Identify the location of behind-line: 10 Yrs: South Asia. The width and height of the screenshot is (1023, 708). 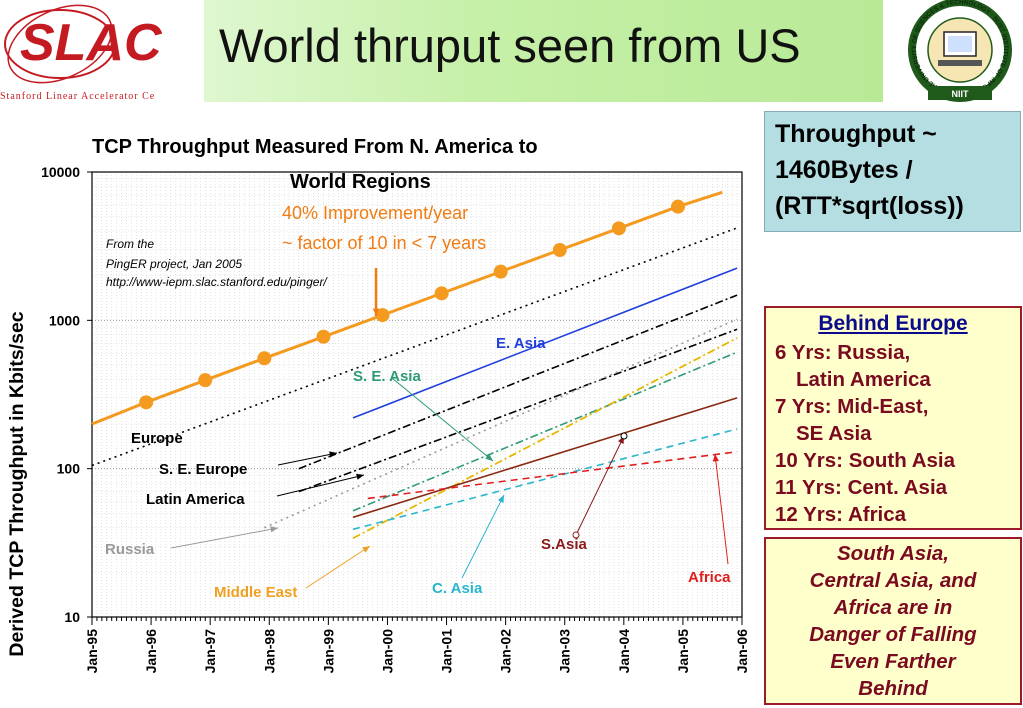
(865, 460).